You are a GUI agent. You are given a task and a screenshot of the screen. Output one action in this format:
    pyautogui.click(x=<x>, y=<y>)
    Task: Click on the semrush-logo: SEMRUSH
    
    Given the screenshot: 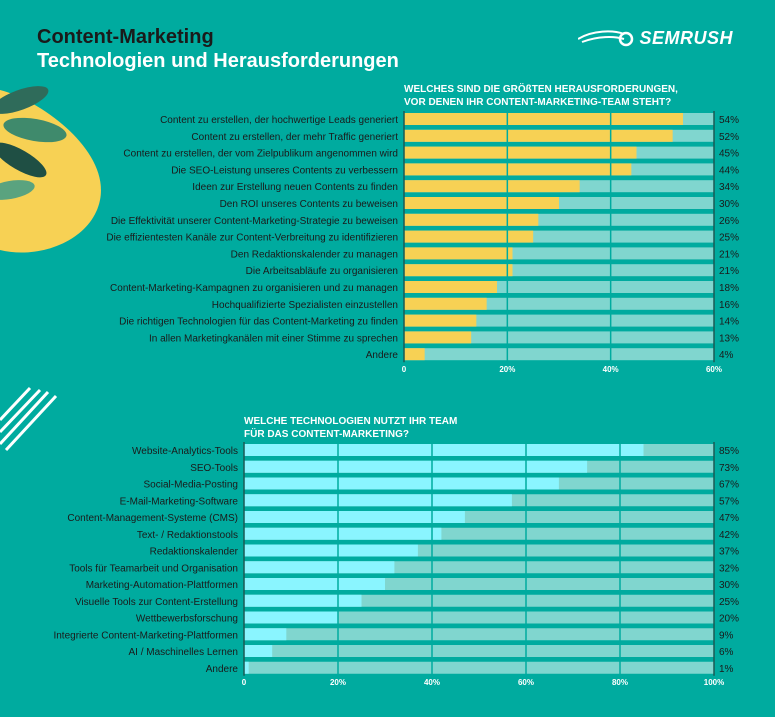 What is the action you would take?
    pyautogui.click(x=655, y=38)
    